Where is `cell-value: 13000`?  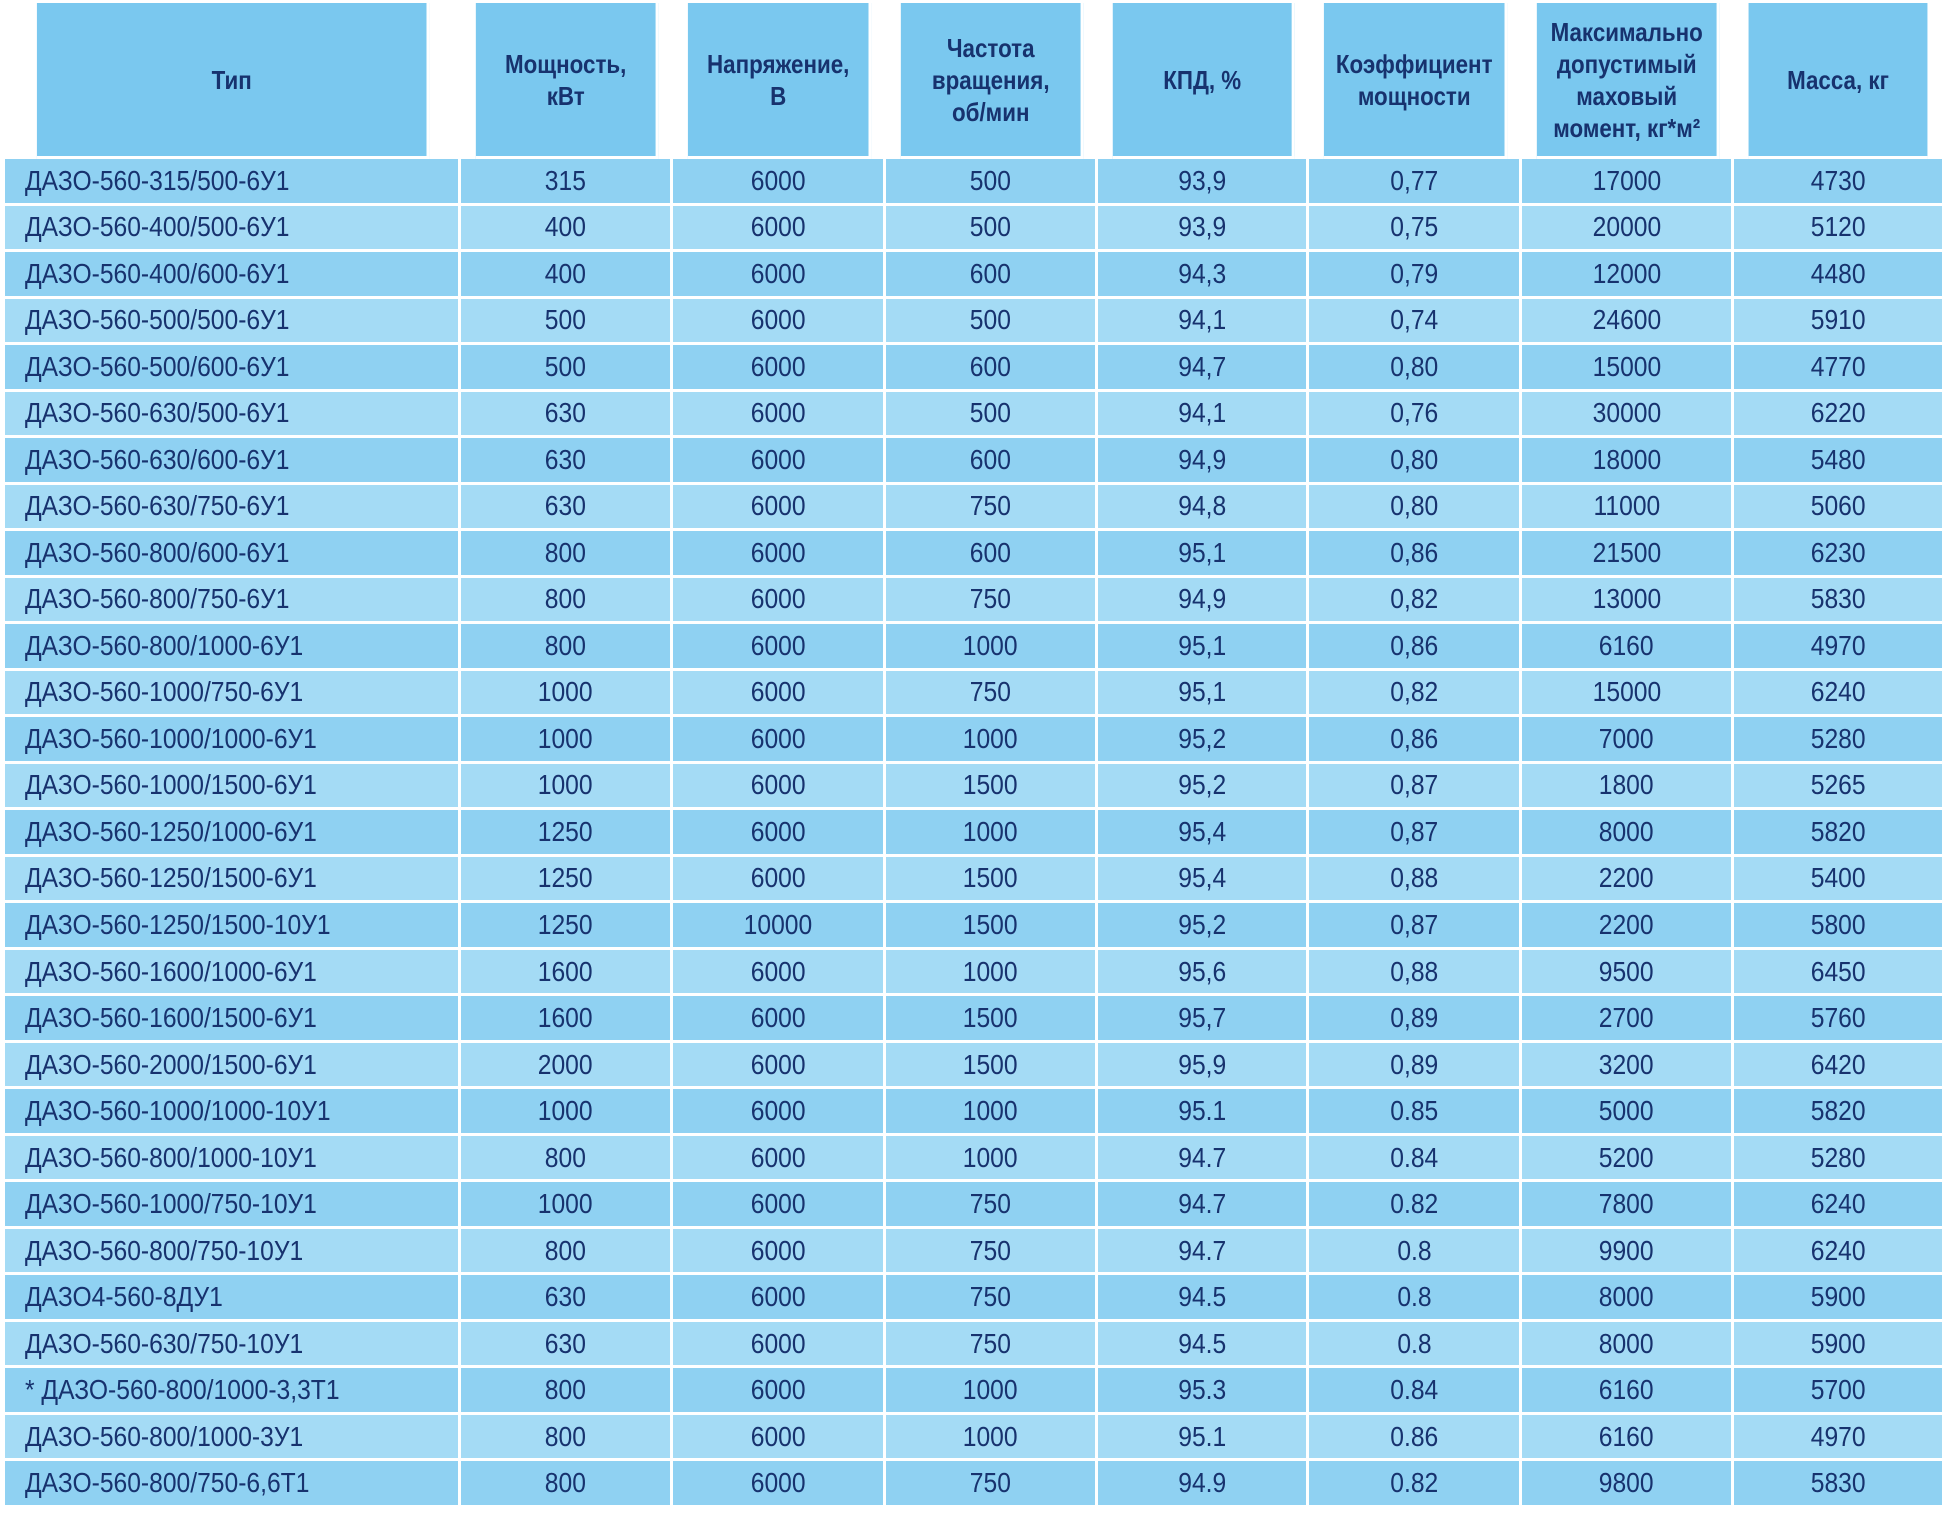
cell-value: 13000 is located at coordinates (1626, 599).